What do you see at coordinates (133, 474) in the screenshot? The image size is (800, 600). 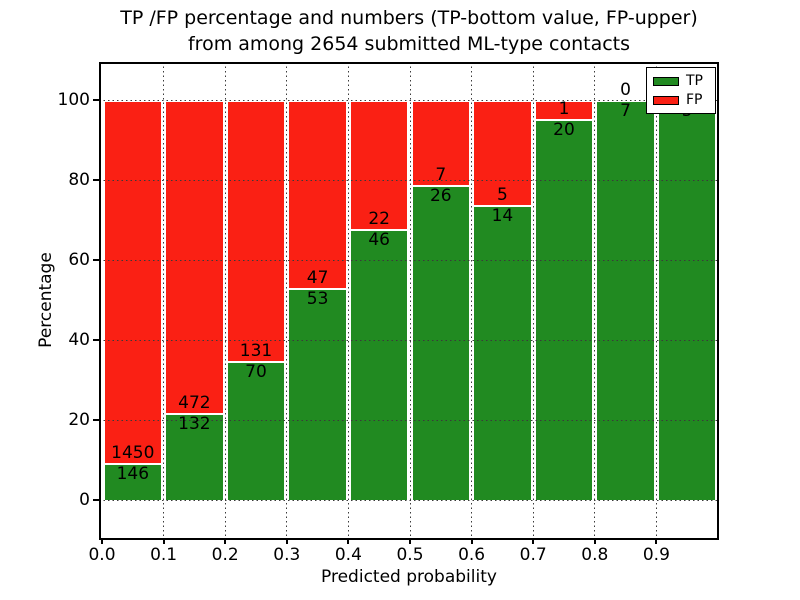 I see `tp-count-label: 146` at bounding box center [133, 474].